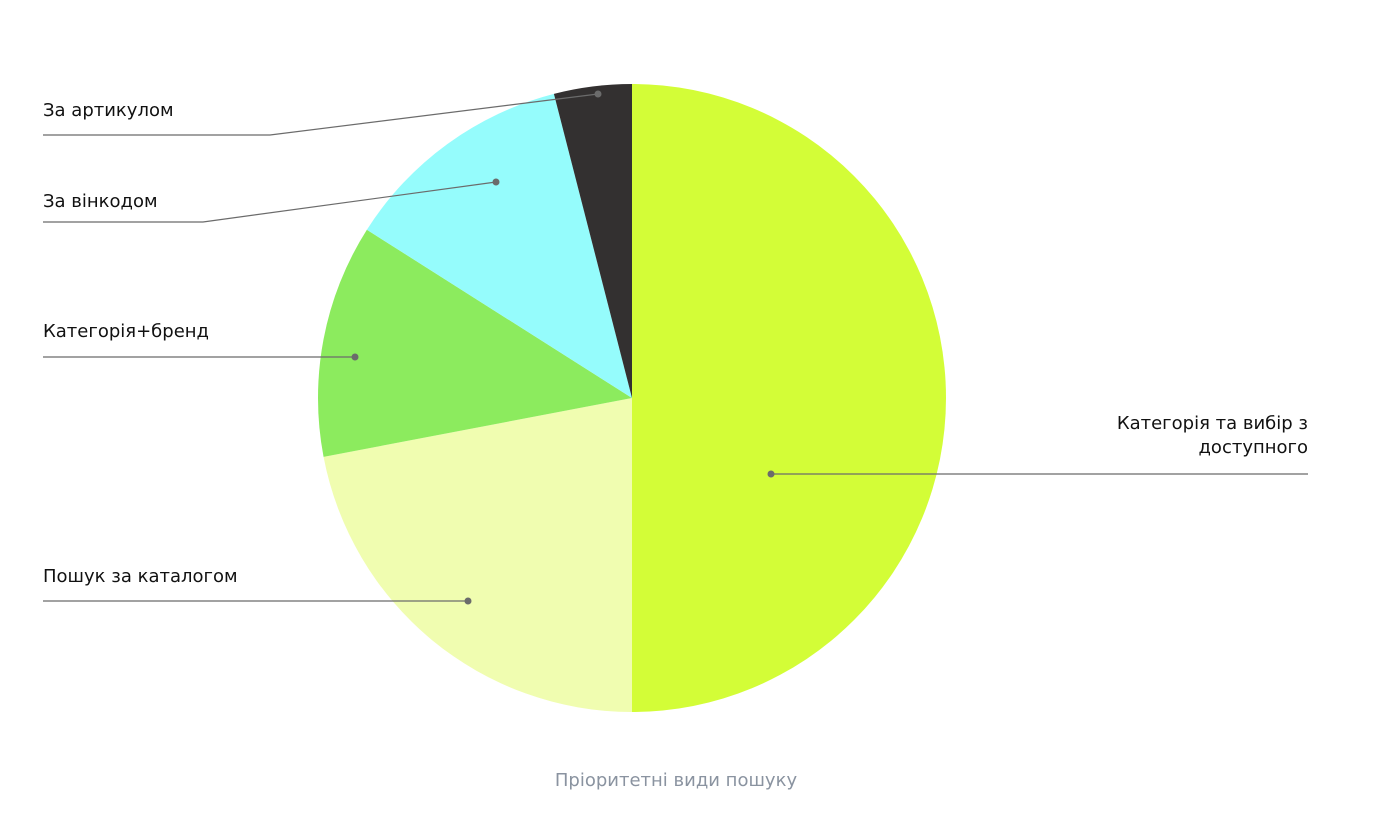 Image resolution: width=1396 pixels, height=818 pixels. Describe the element at coordinates (140, 576) in the screenshot. I see `slice-label: Пошук за каталогом` at that location.